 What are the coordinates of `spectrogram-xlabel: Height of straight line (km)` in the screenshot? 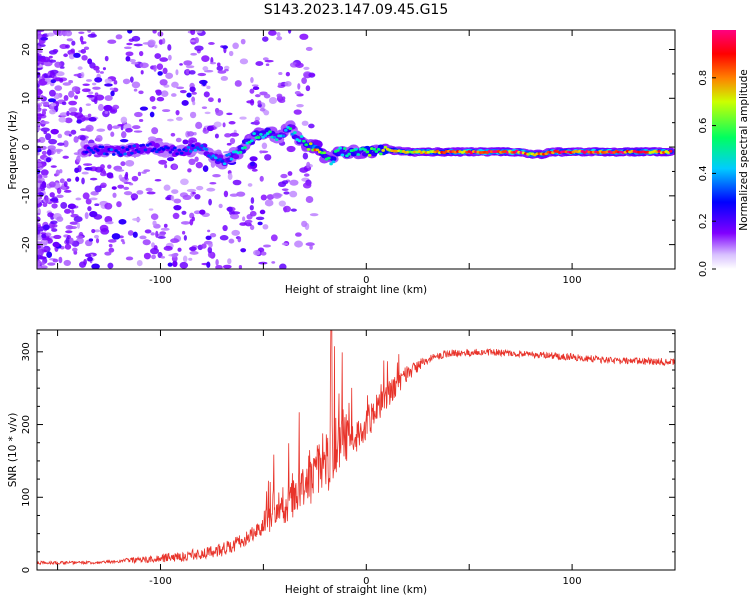 It's located at (356, 290).